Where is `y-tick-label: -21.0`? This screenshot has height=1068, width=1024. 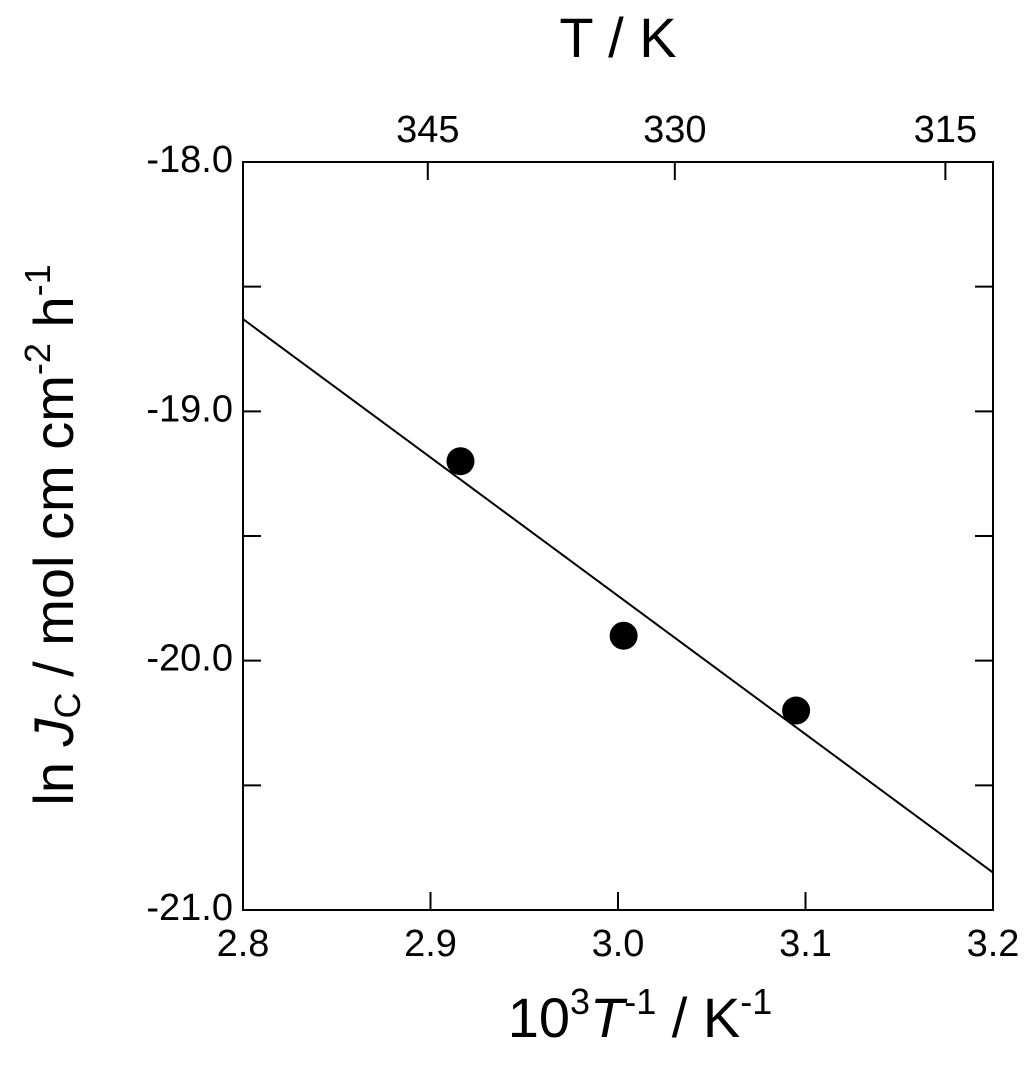 y-tick-label: -21.0 is located at coordinates (189, 908).